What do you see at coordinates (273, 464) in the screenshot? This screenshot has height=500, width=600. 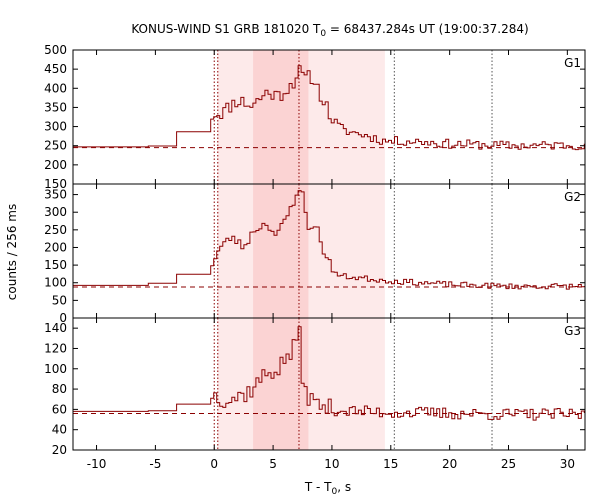 I see `x-tick-label: 5` at bounding box center [273, 464].